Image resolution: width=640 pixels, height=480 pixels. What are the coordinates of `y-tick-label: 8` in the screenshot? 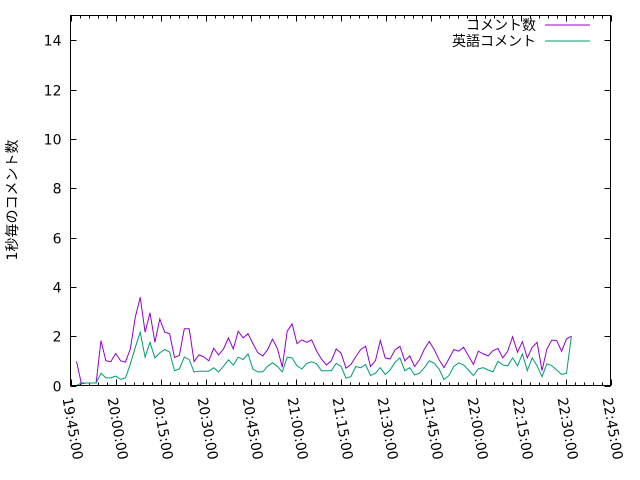 It's located at (57, 190).